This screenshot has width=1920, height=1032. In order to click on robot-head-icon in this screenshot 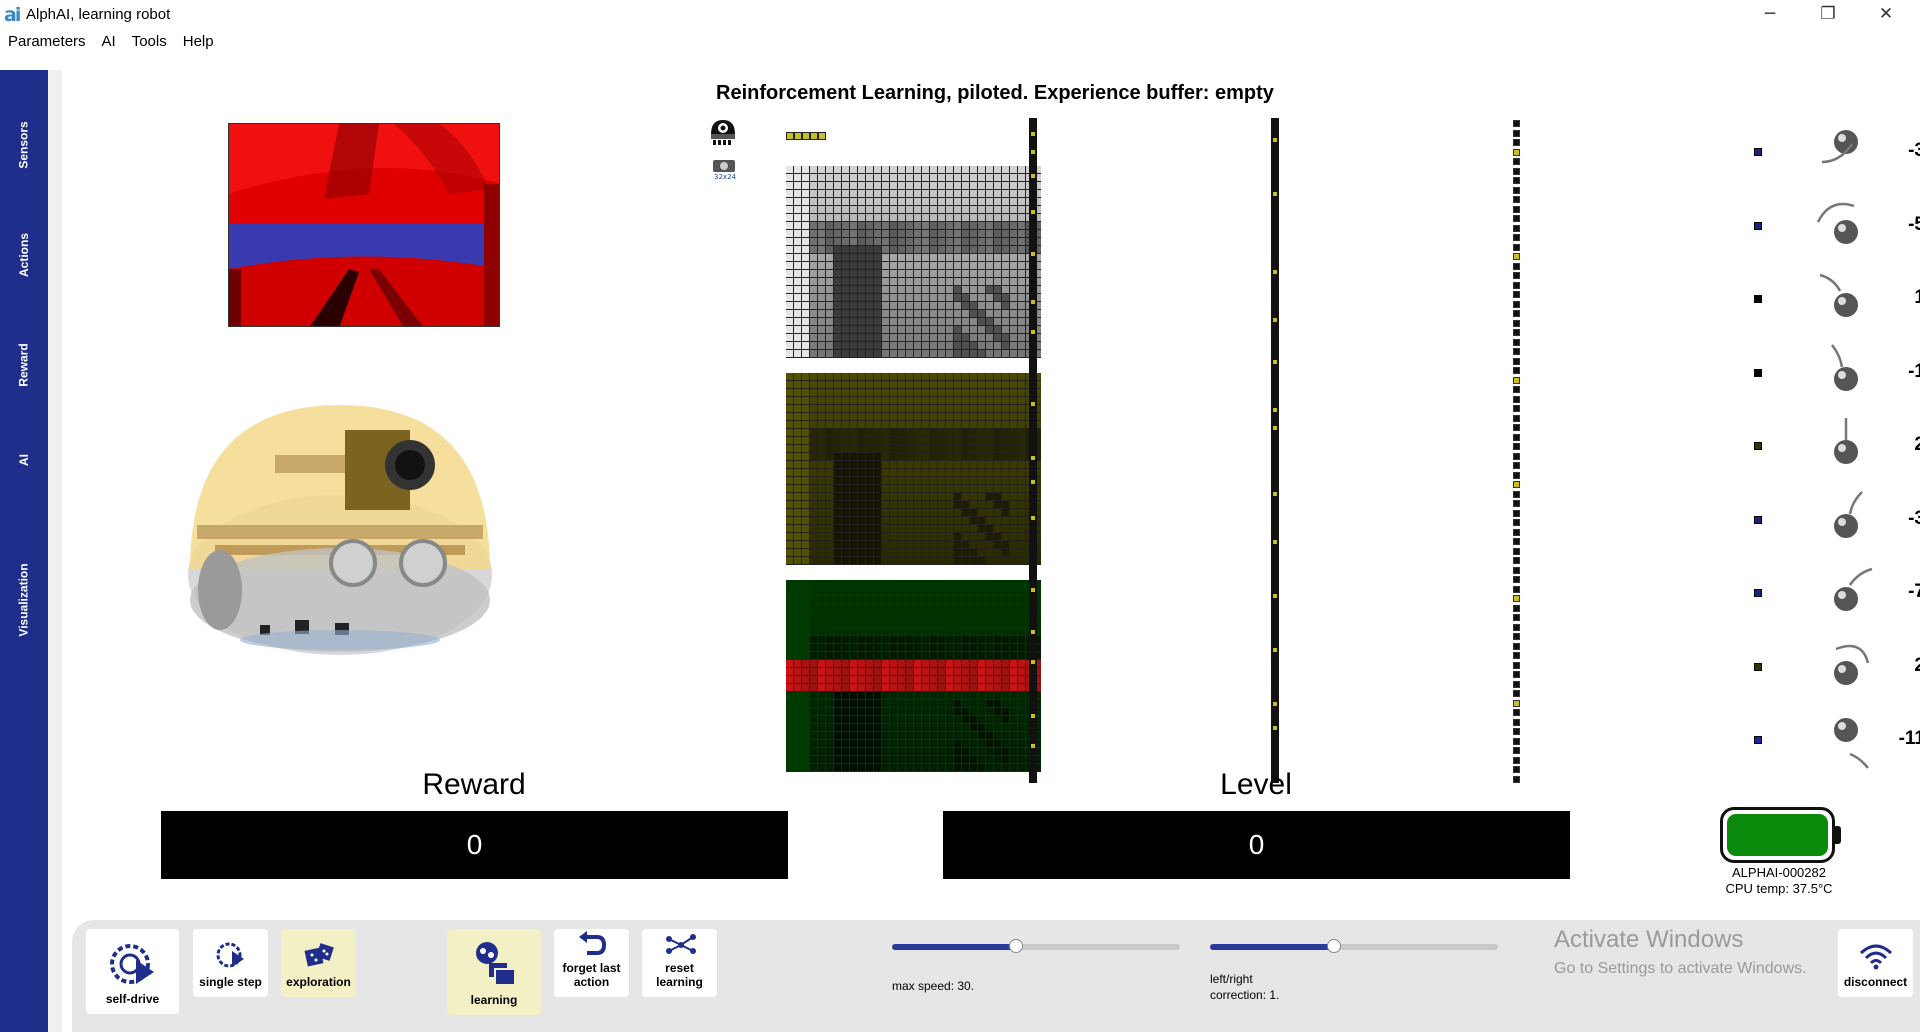, I will do `click(723, 135)`.